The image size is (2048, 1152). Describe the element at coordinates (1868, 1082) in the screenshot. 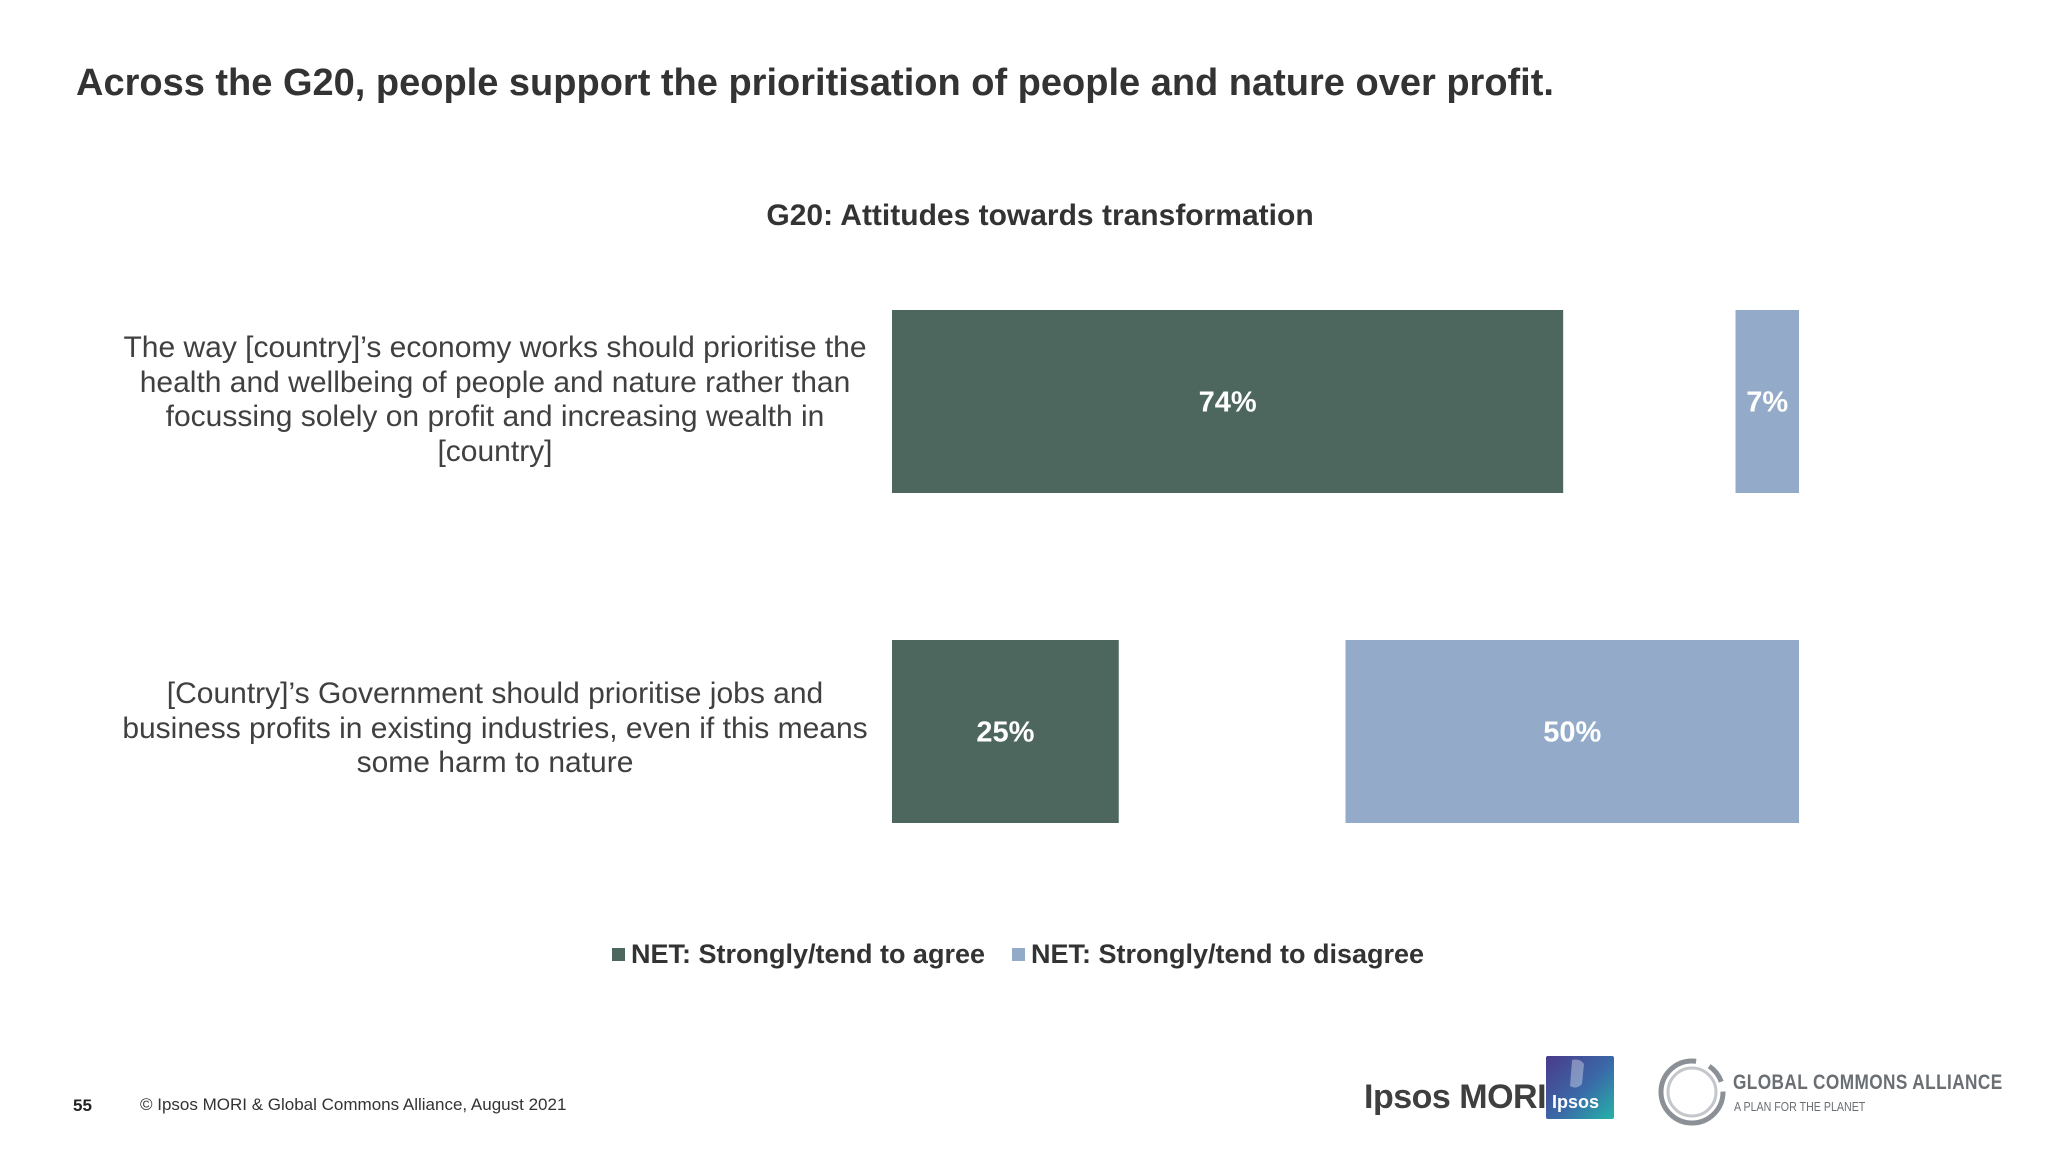

I see `gca-logo-name: GLOBAL COMMONS ALLIANCE` at that location.